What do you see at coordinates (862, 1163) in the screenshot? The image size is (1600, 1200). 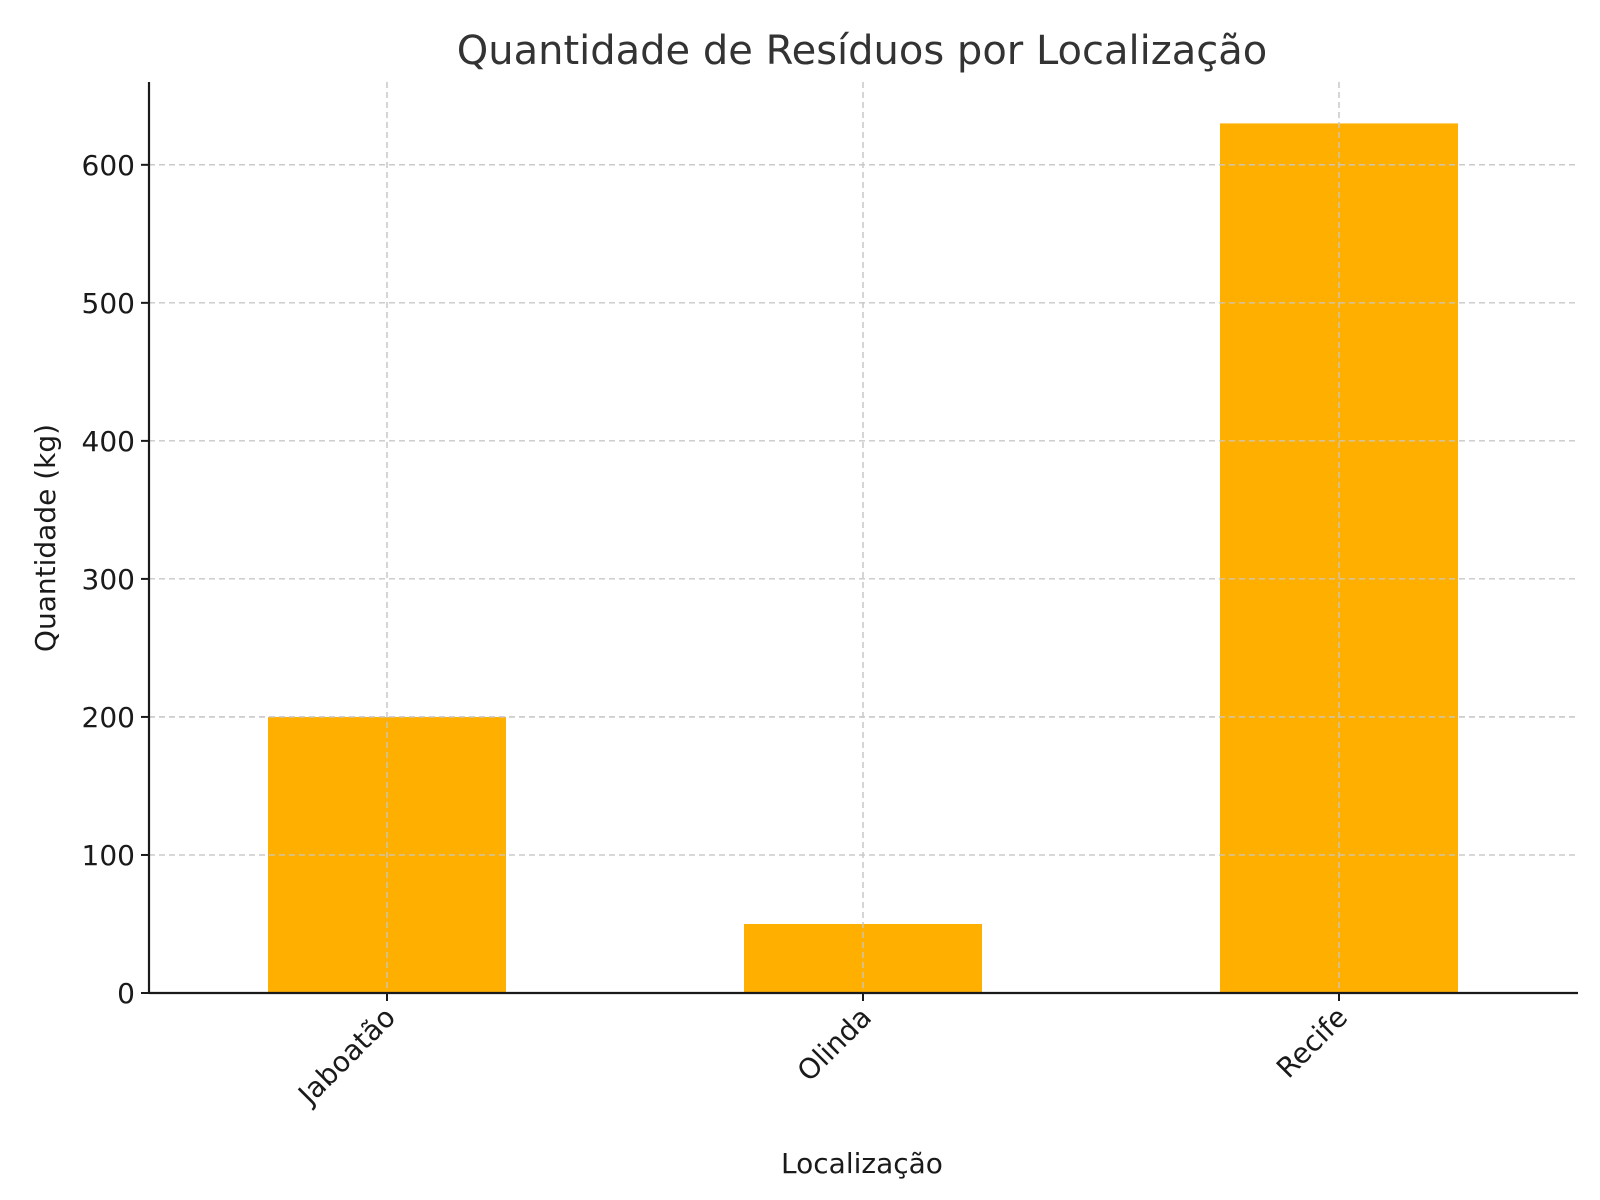 I see `x-axis-label: Localização` at bounding box center [862, 1163].